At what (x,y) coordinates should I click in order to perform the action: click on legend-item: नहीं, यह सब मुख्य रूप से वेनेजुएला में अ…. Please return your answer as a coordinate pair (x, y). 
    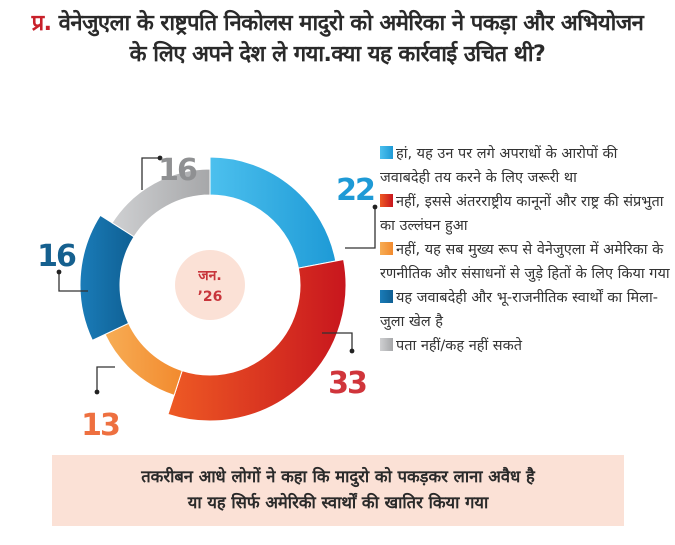
    Looking at the image, I should click on (525, 262).